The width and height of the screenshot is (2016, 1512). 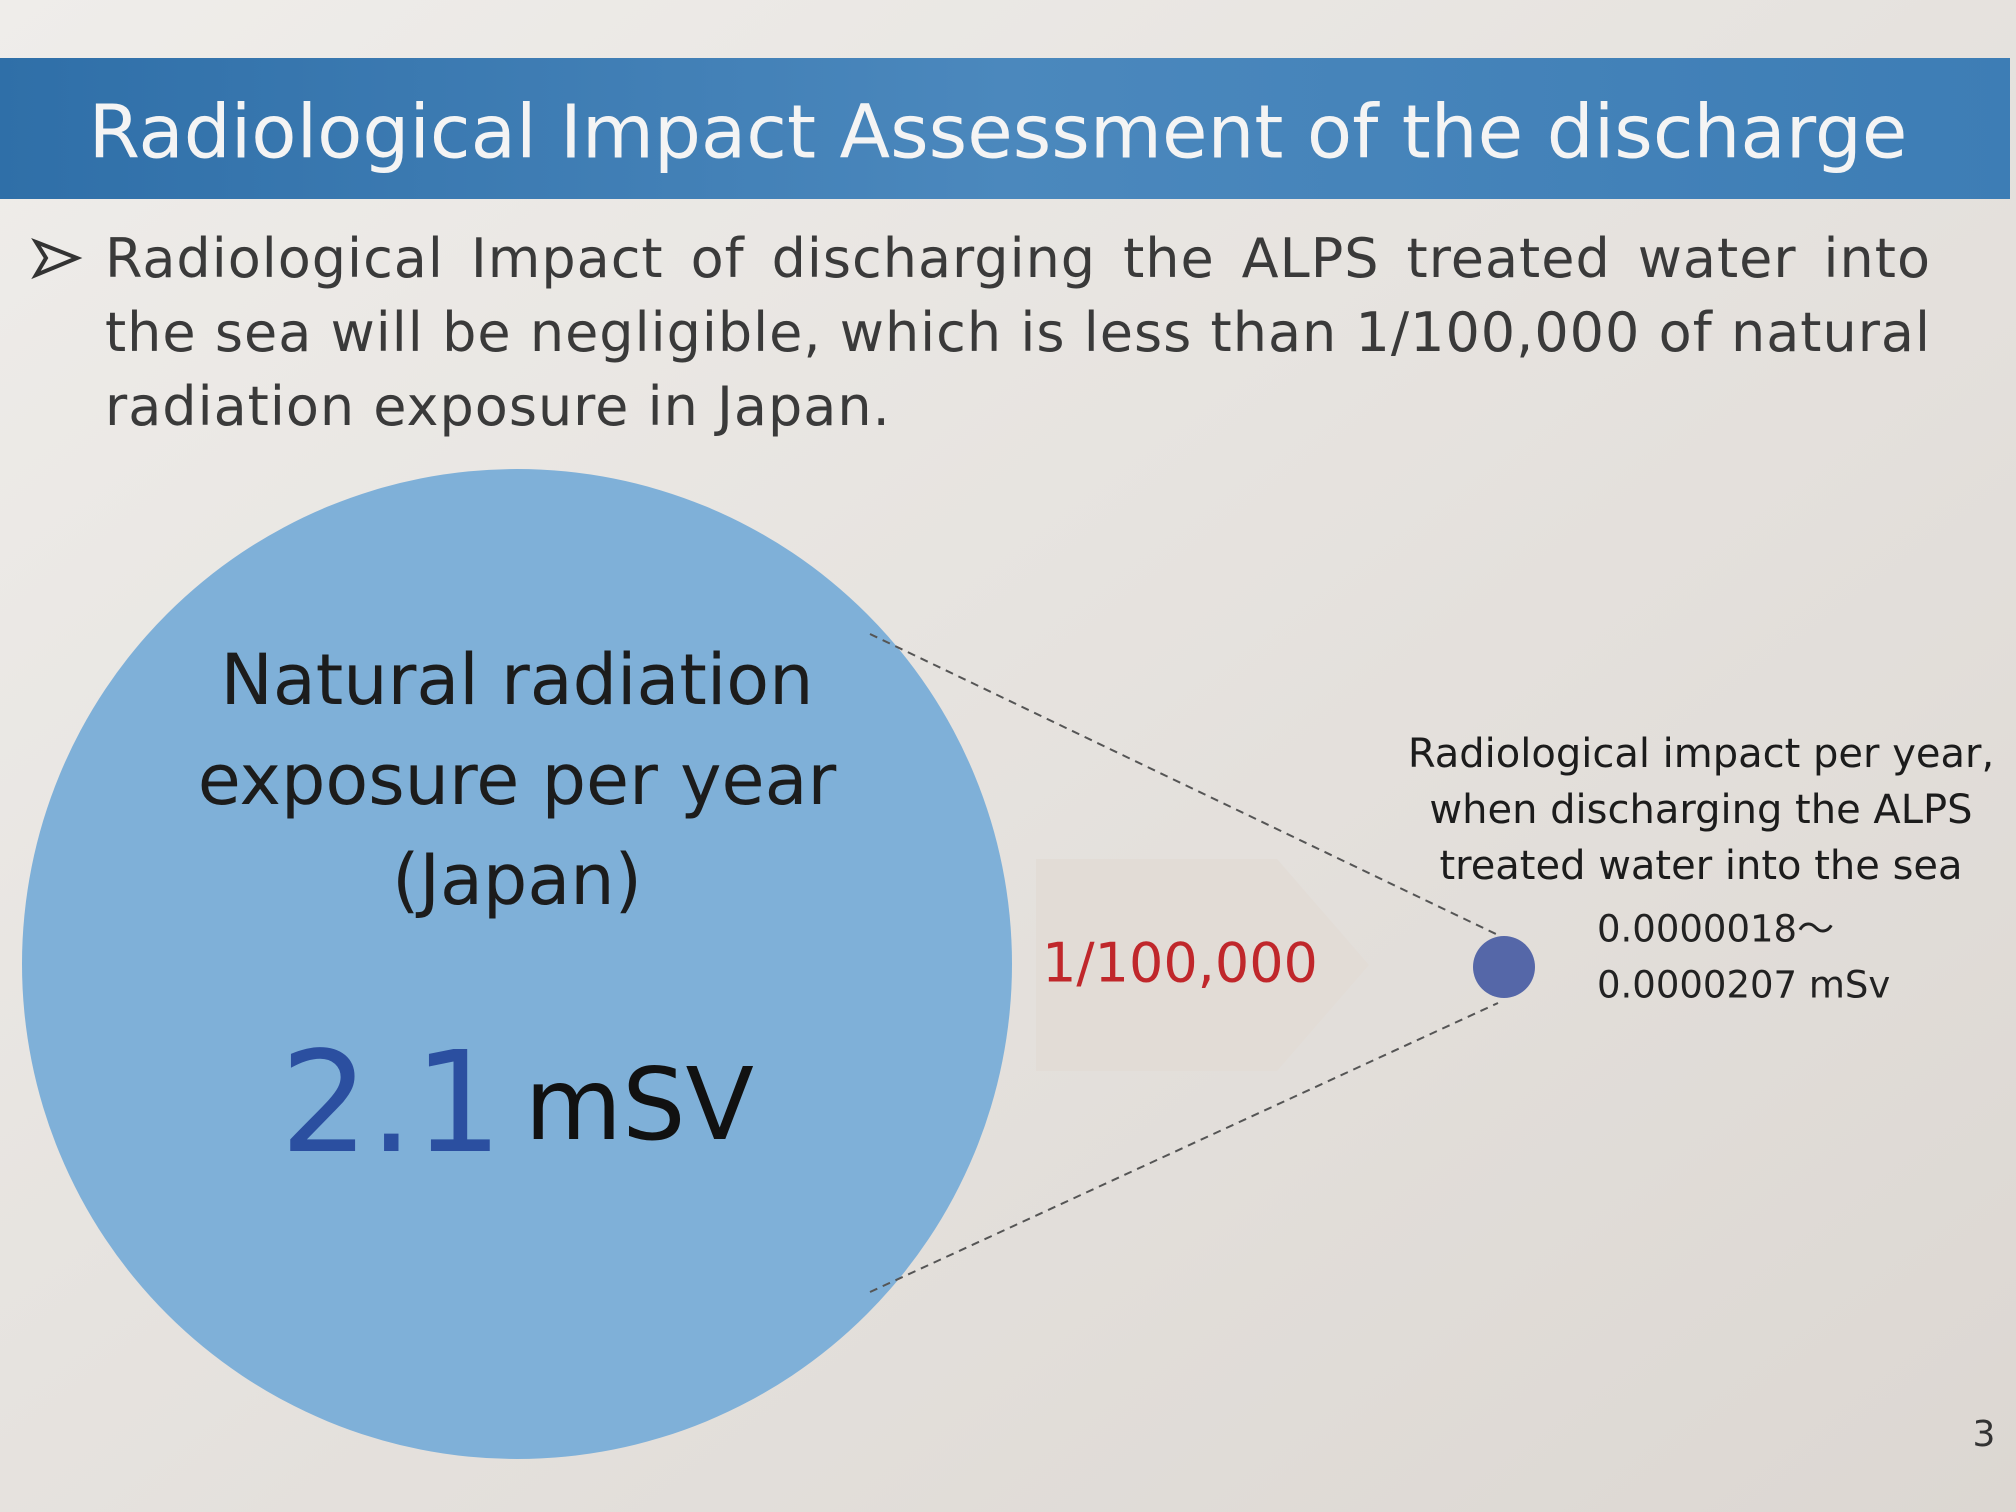 What do you see at coordinates (1701, 754) in the screenshot?
I see `discharge-label: Radiological impact per year,` at bounding box center [1701, 754].